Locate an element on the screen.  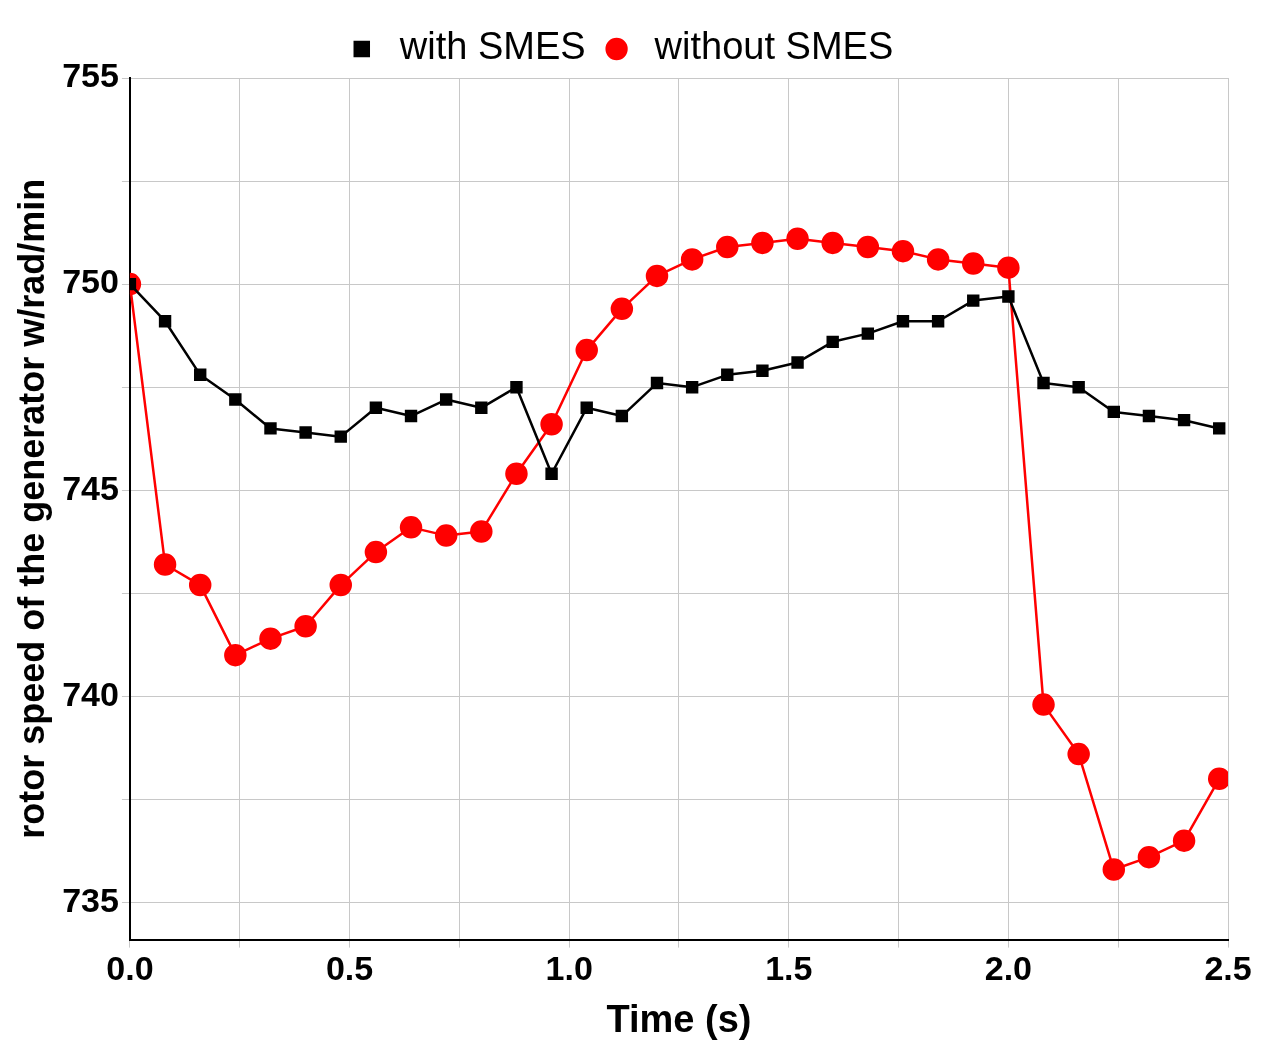
x-tick-label: 1.0 is located at coordinates (569, 968).